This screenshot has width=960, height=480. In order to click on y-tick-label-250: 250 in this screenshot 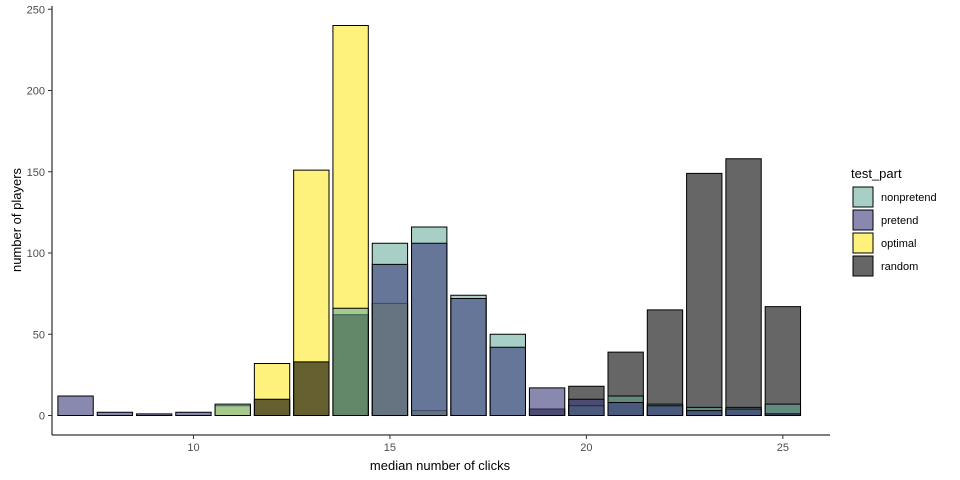, I will do `click(36, 10)`.